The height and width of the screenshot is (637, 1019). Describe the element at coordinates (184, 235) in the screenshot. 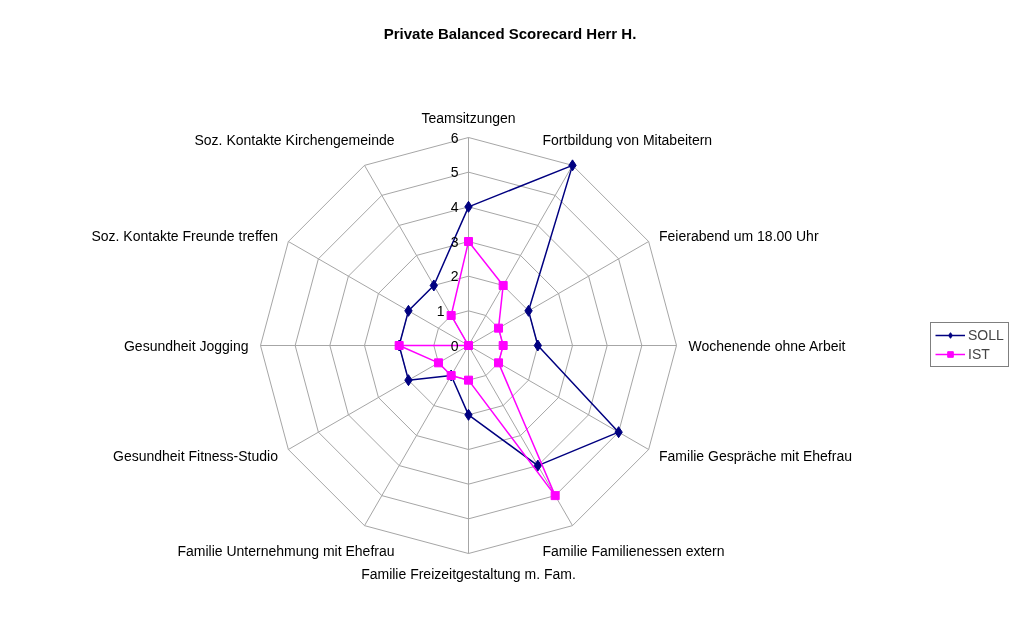

I see `spoke-label: Soz. Kontakte Freunde treffen` at that location.